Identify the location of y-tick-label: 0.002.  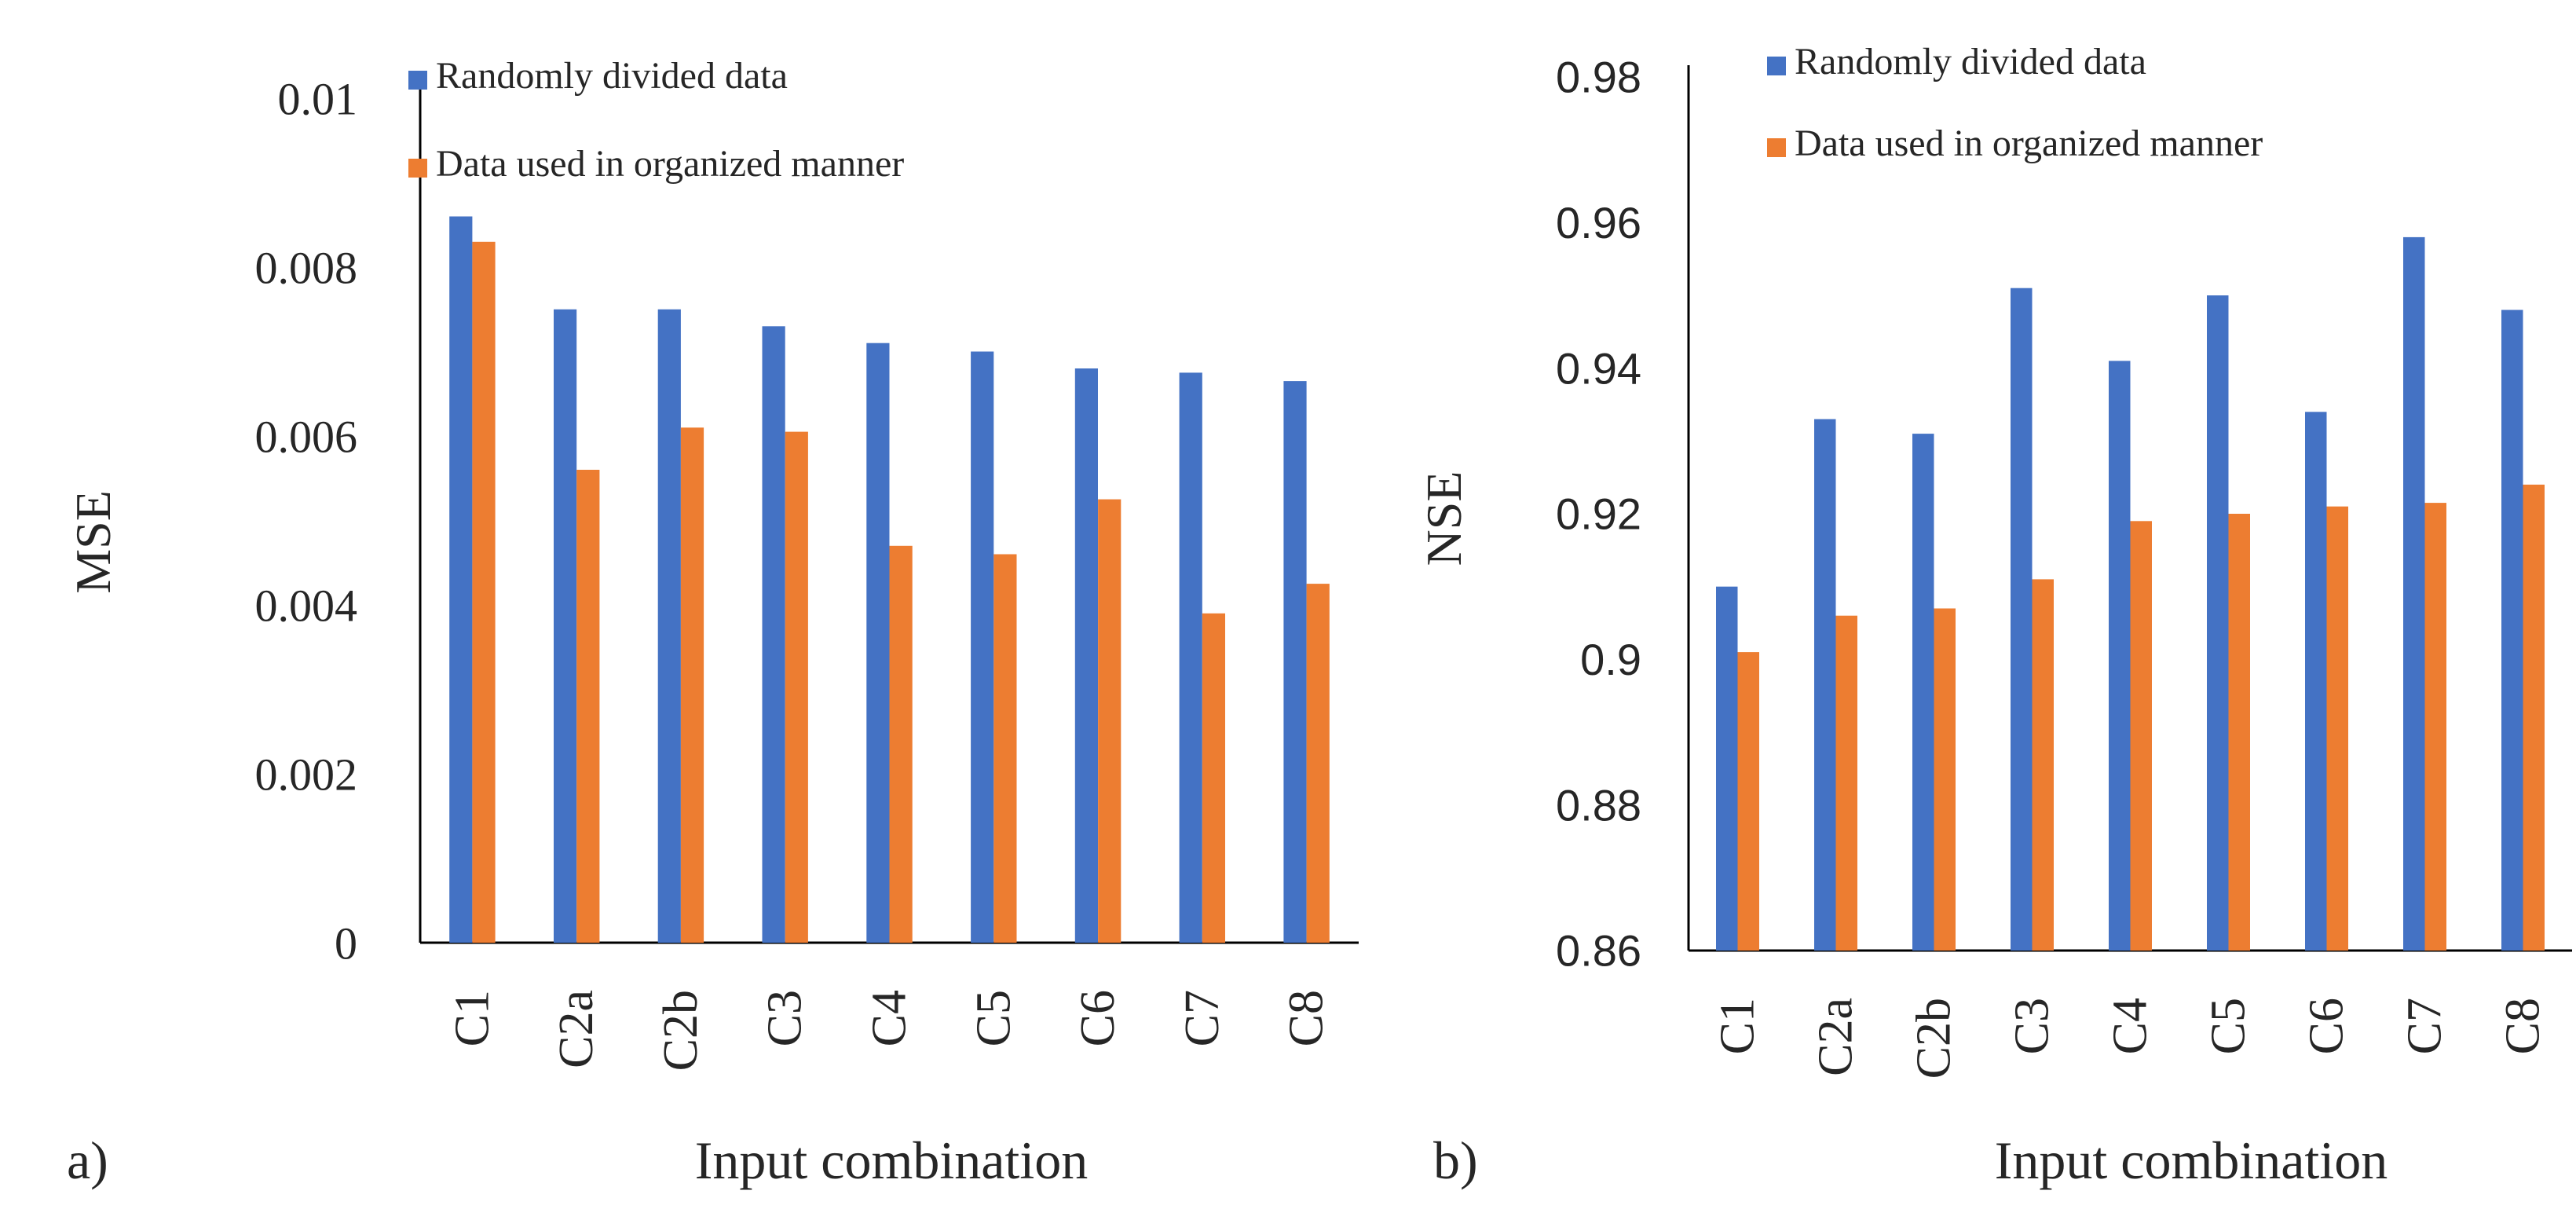
(307, 775).